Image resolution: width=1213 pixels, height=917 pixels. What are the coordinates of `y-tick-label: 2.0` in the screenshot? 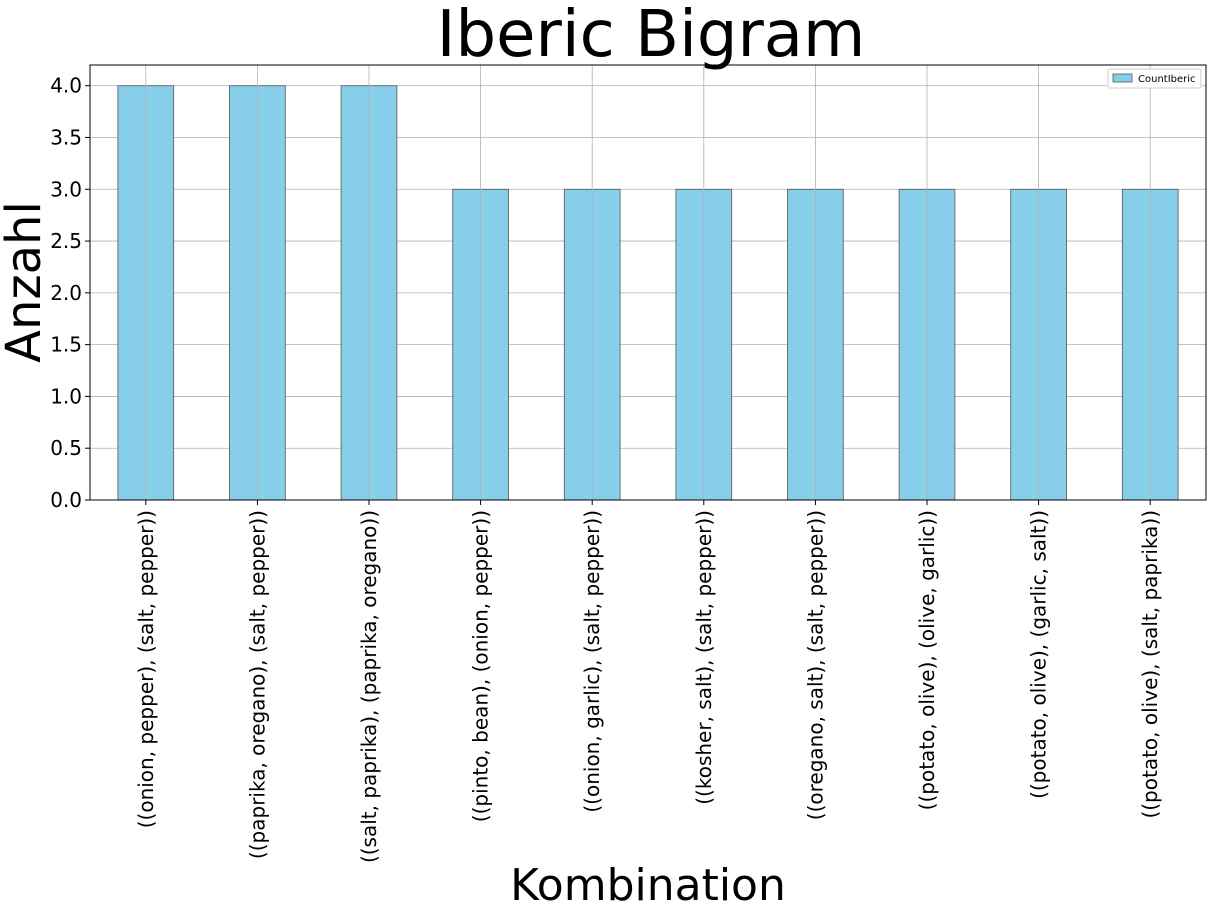 It's located at (66, 293).